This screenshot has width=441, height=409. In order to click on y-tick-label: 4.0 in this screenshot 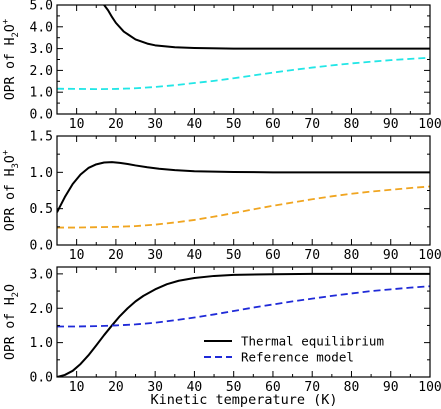, I will do `click(41, 27)`.